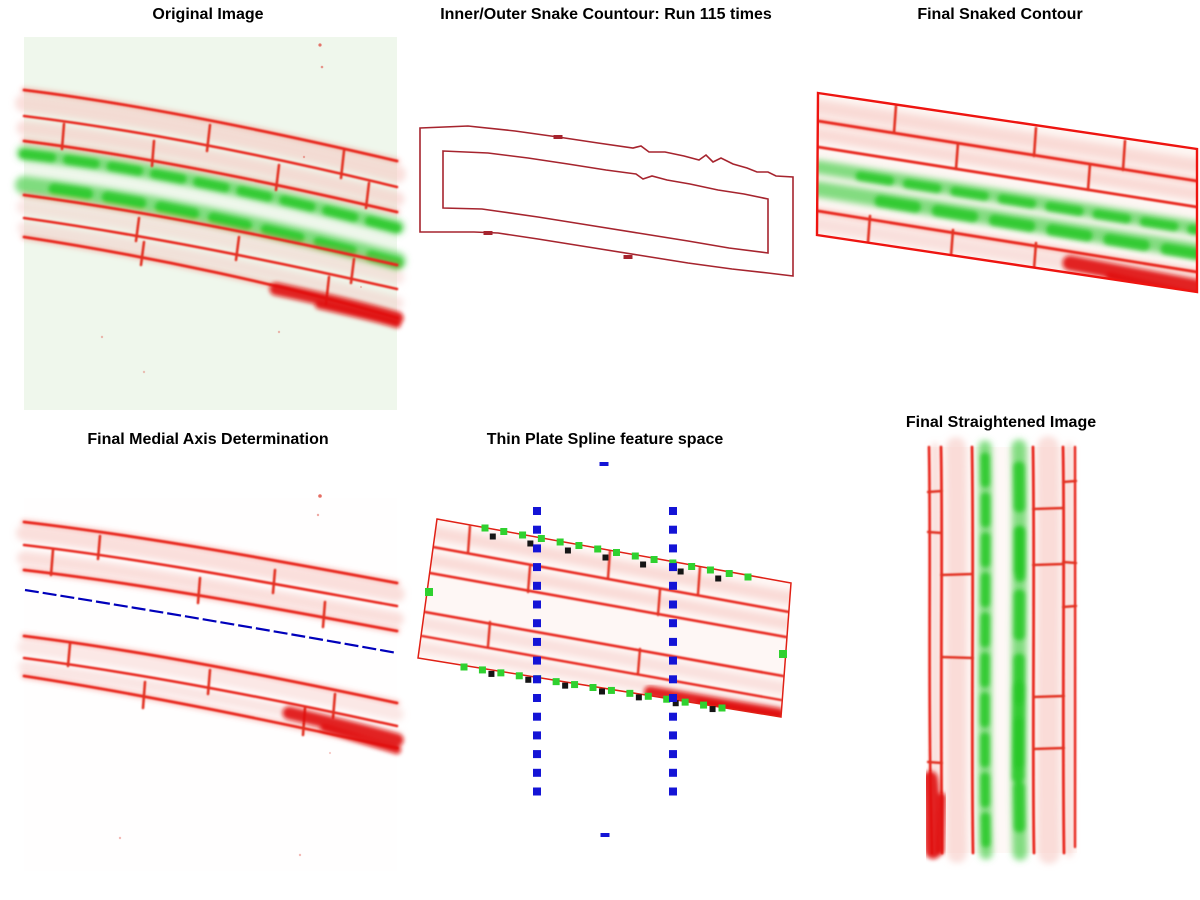  I want to click on panel-original-image, so click(210, 223).